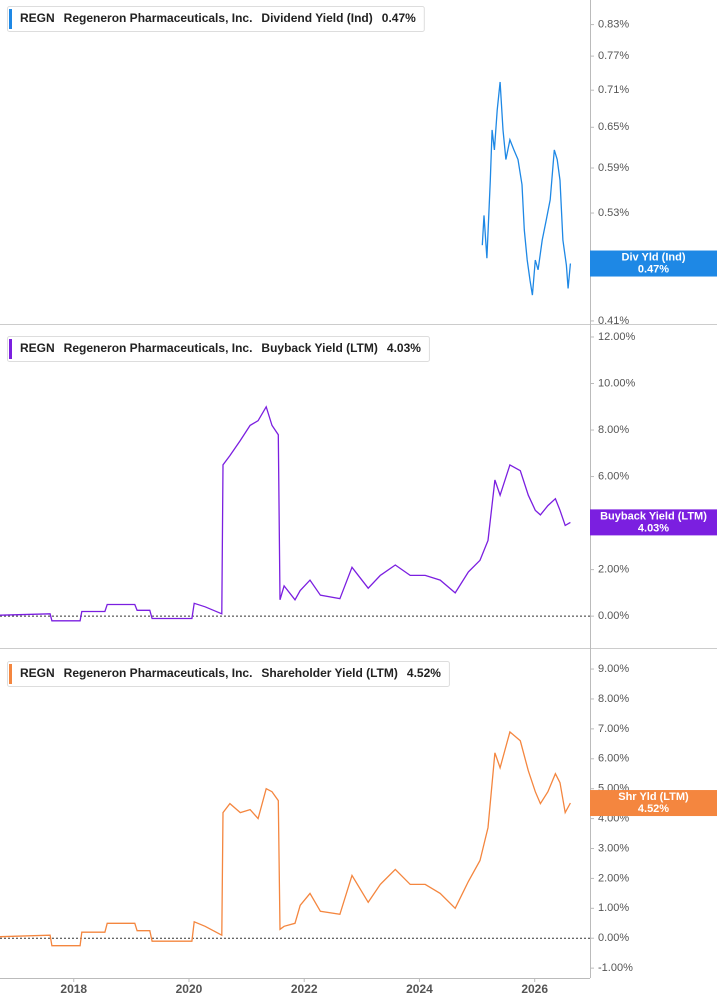 The image size is (717, 1005). What do you see at coordinates (613, 321) in the screenshot?
I see `y-tick-label: 0.41%` at bounding box center [613, 321].